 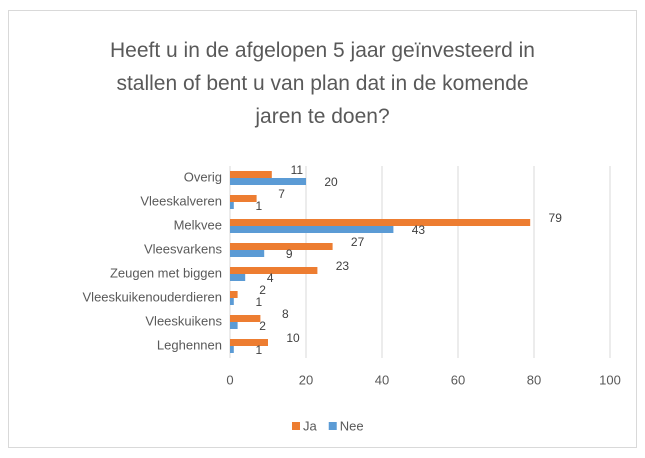 I want to click on x-tick-label: 100, so click(x=610, y=379).